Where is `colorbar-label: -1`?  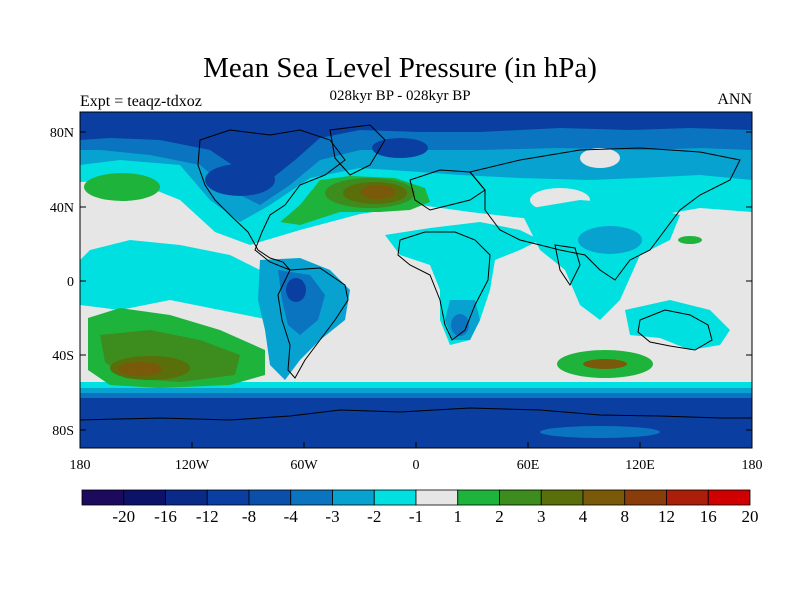 colorbar-label: -1 is located at coordinates (416, 516).